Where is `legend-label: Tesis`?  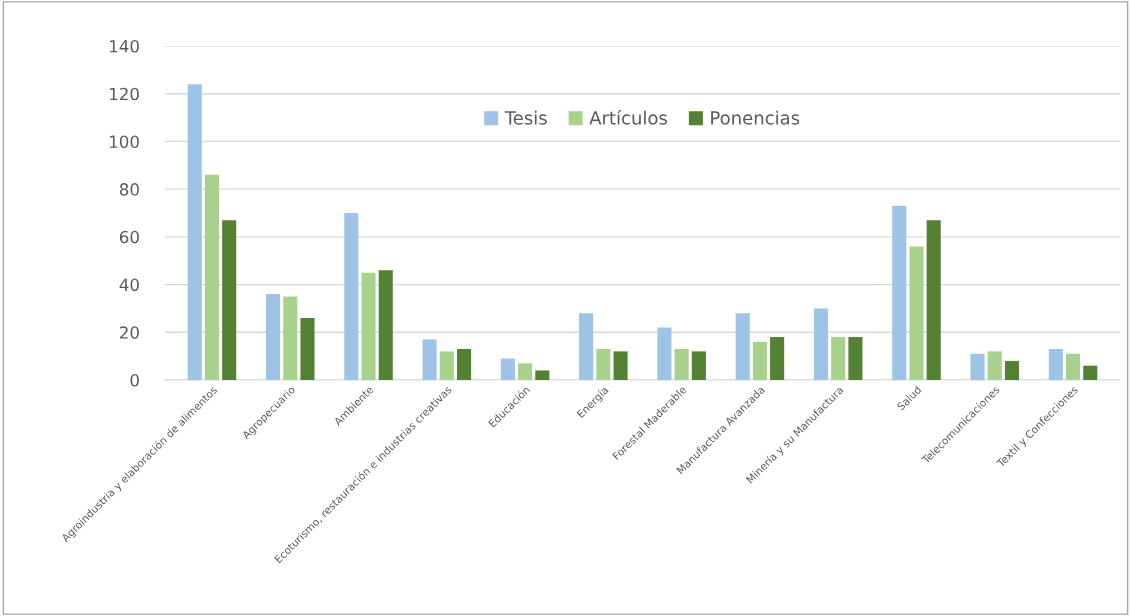
legend-label: Tesis is located at coordinates (525, 117).